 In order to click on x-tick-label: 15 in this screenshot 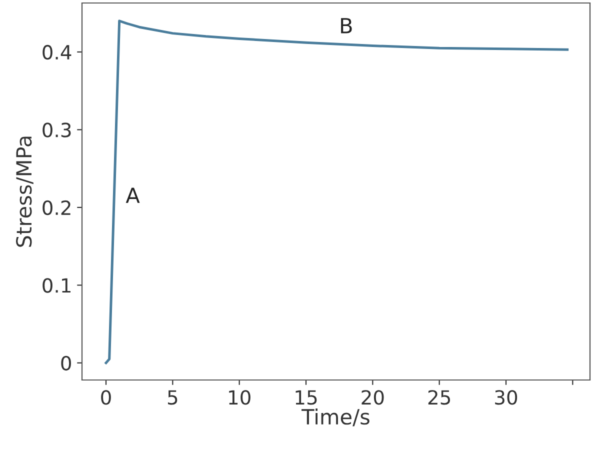, I will do `click(306, 397)`.